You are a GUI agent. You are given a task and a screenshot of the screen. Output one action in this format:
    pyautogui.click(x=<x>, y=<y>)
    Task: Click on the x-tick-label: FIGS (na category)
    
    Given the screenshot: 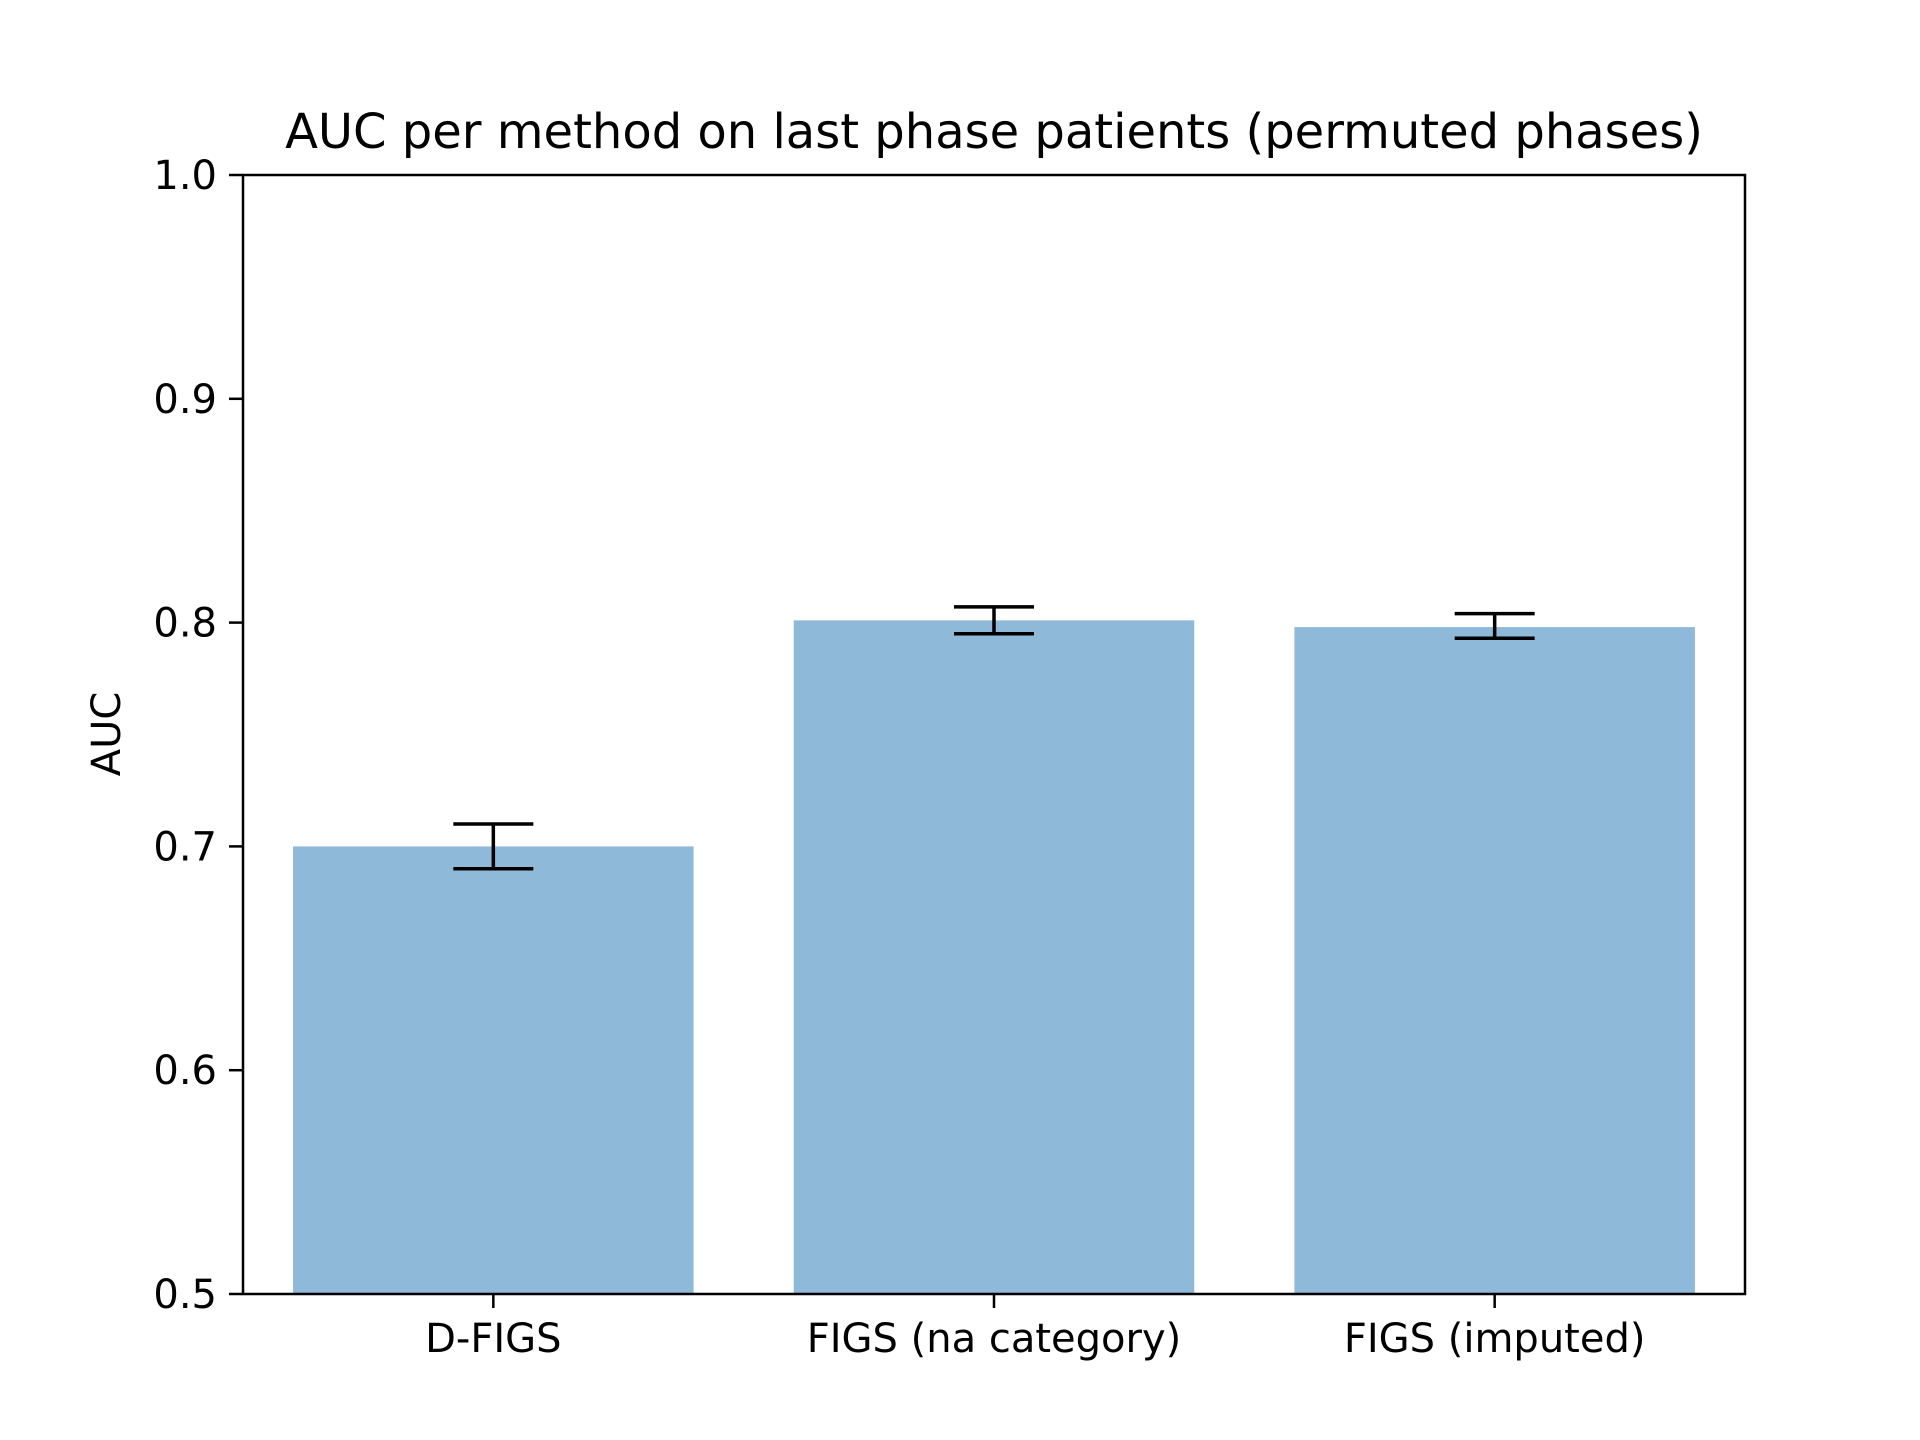 What is the action you would take?
    pyautogui.click(x=994, y=1339)
    